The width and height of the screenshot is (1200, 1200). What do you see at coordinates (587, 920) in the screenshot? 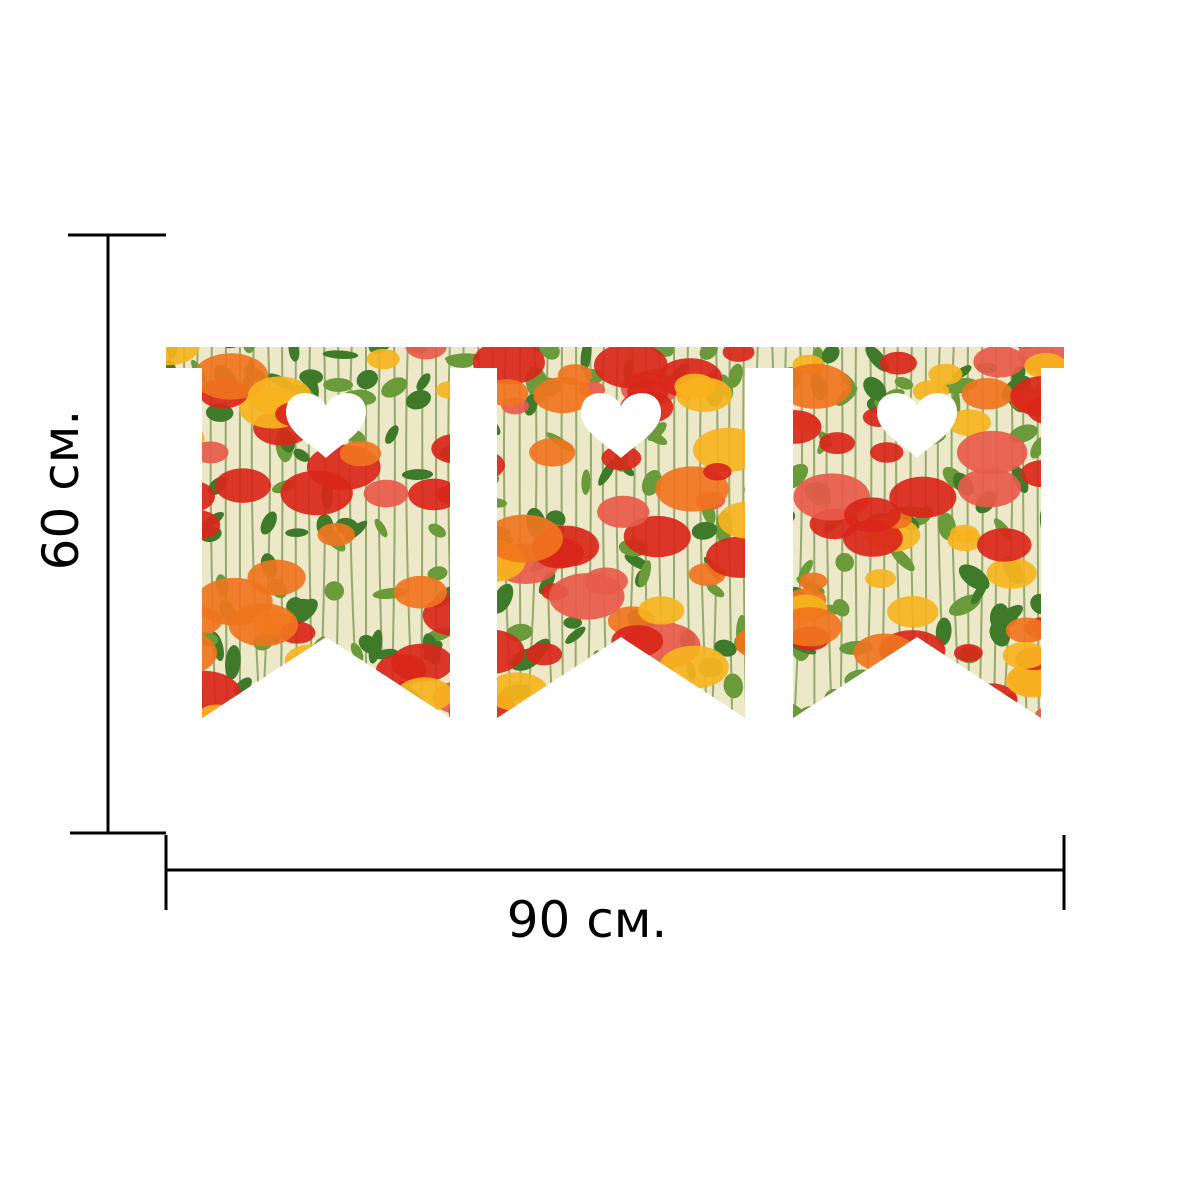
I see `width-label: 90 см.` at bounding box center [587, 920].